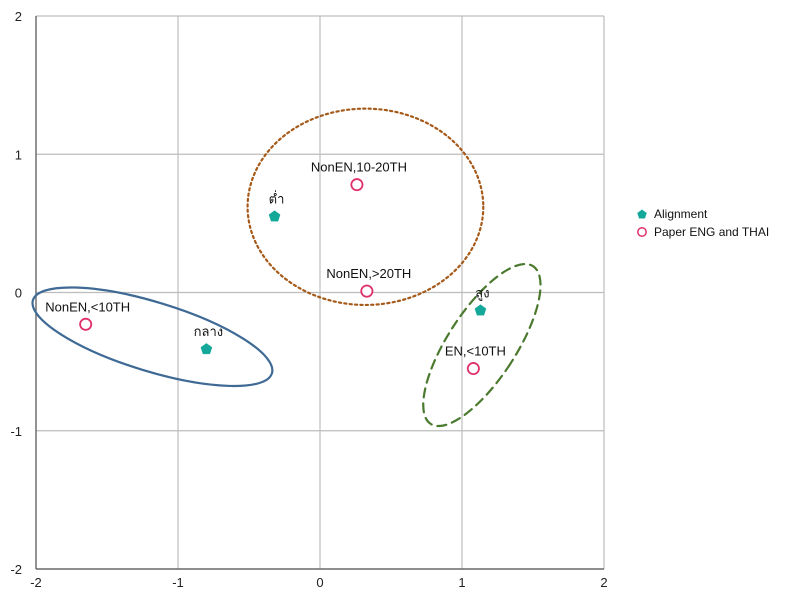 The image size is (793, 593). I want to click on point-label-2-4: EN,<10TH, so click(475, 351).